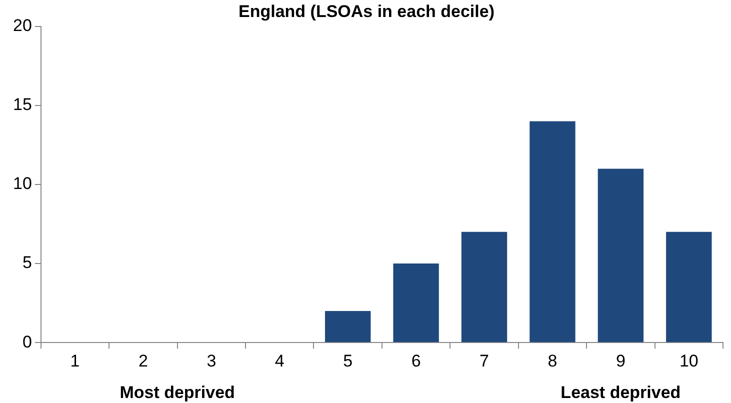 The width and height of the screenshot is (731, 403). Describe the element at coordinates (22, 184) in the screenshot. I see `y-tick-label: 10` at that location.